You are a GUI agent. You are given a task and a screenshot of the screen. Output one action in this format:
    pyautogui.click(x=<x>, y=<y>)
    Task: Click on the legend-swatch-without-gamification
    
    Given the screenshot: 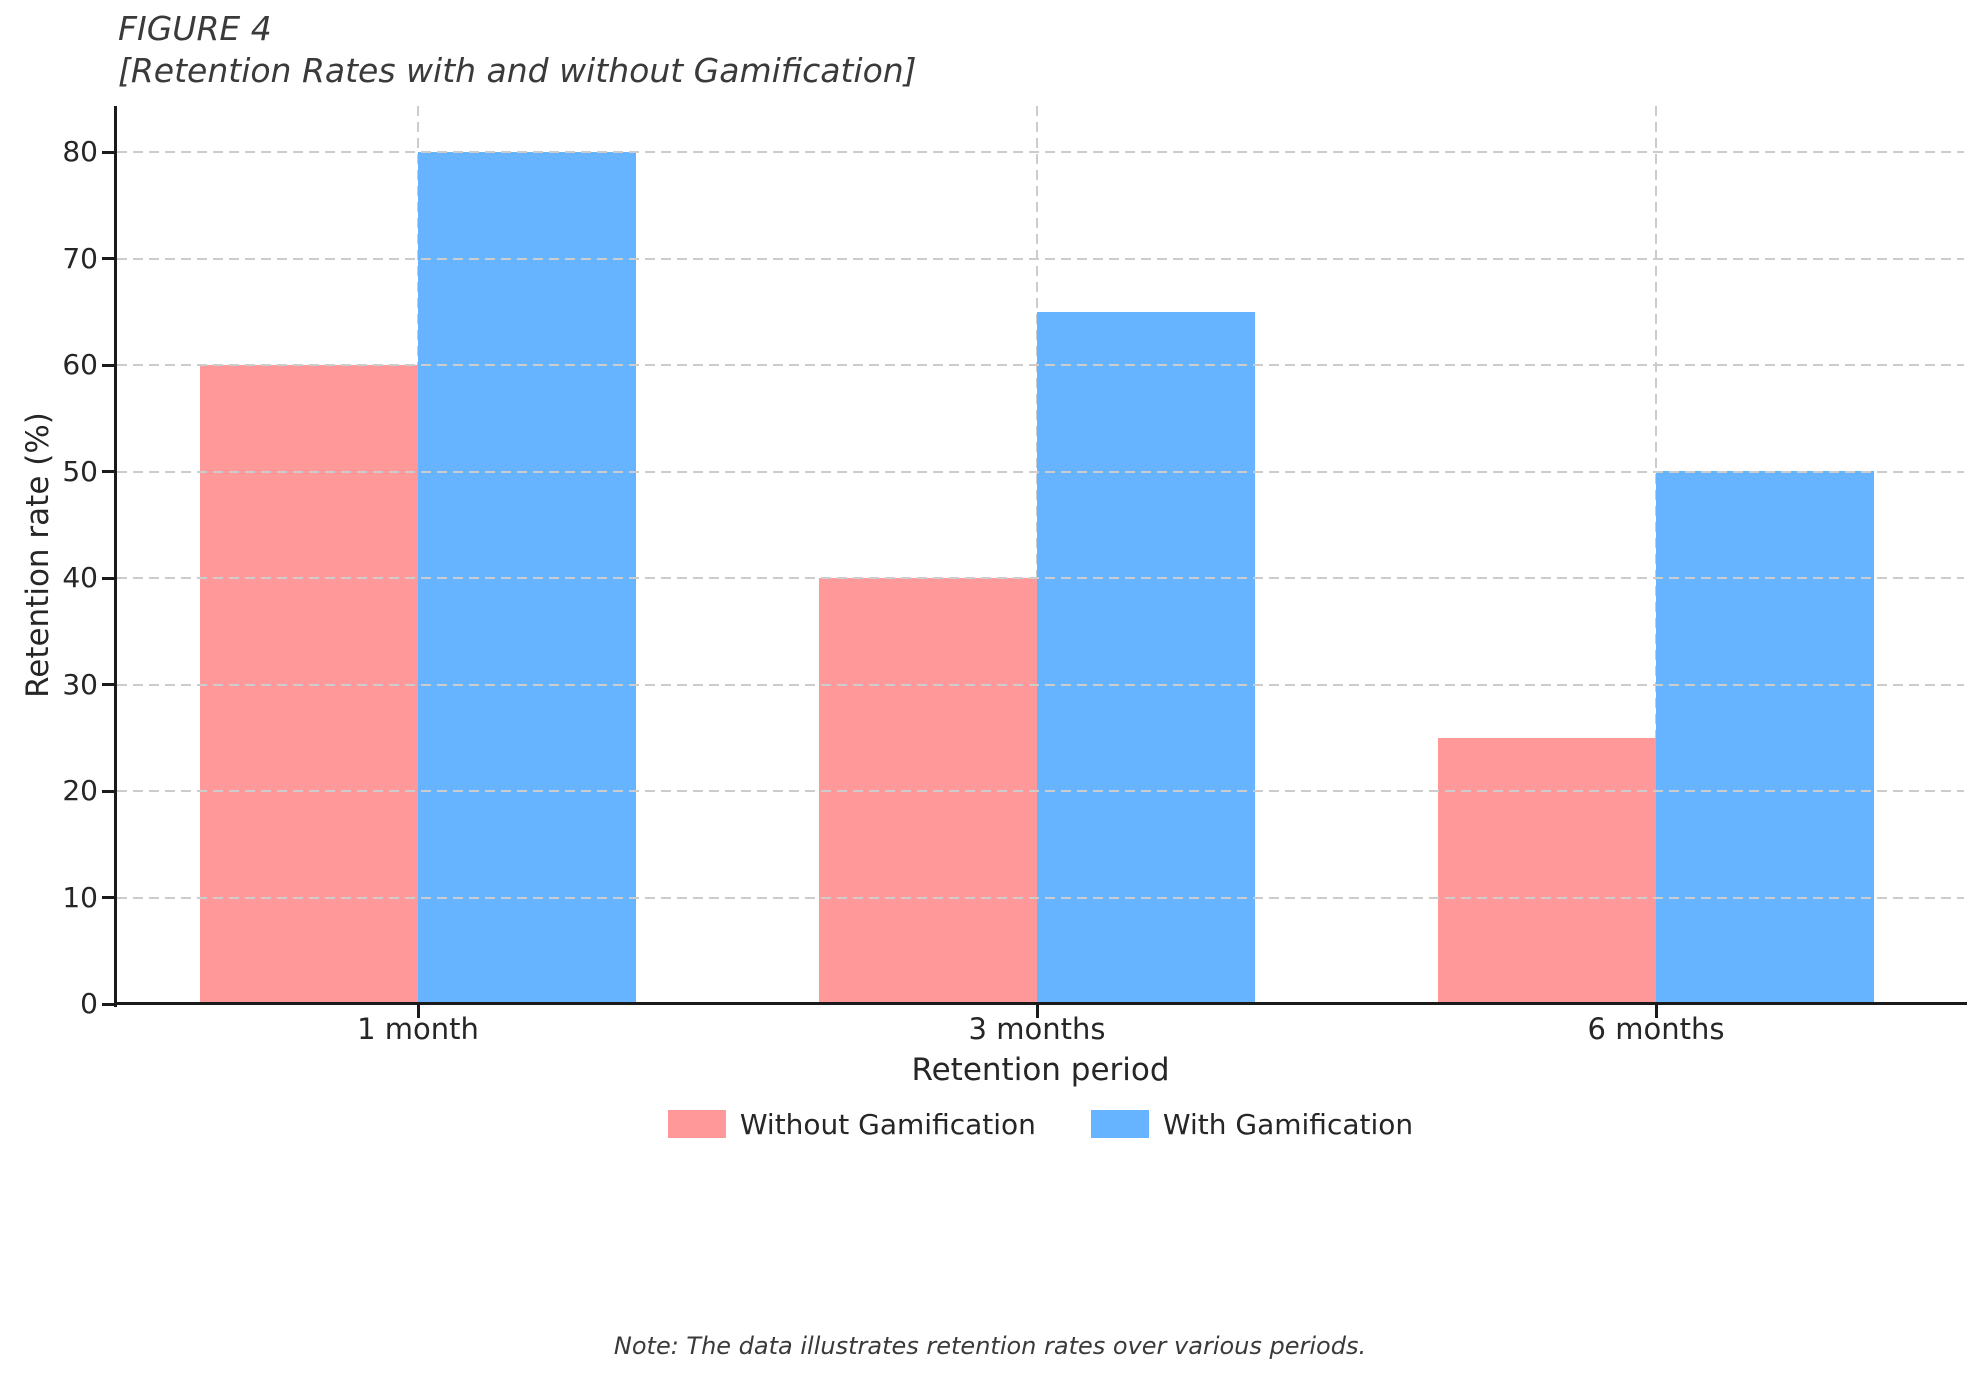 What is the action you would take?
    pyautogui.click(x=696, y=1124)
    